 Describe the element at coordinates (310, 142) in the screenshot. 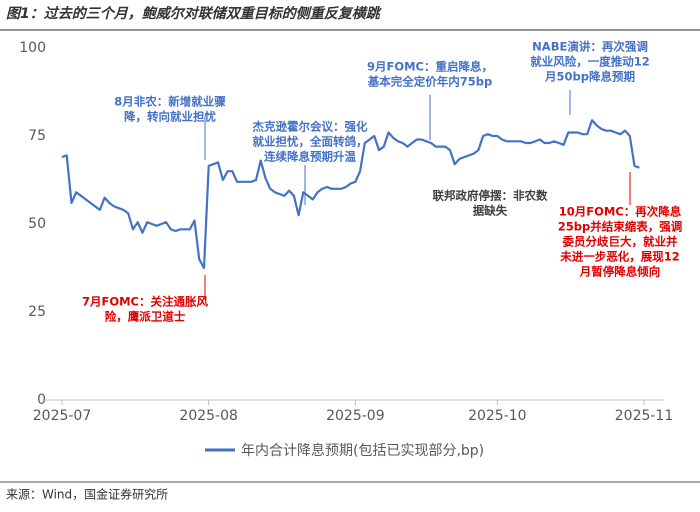

I see `annotation: 就业担忧，全面转鸽，` at that location.